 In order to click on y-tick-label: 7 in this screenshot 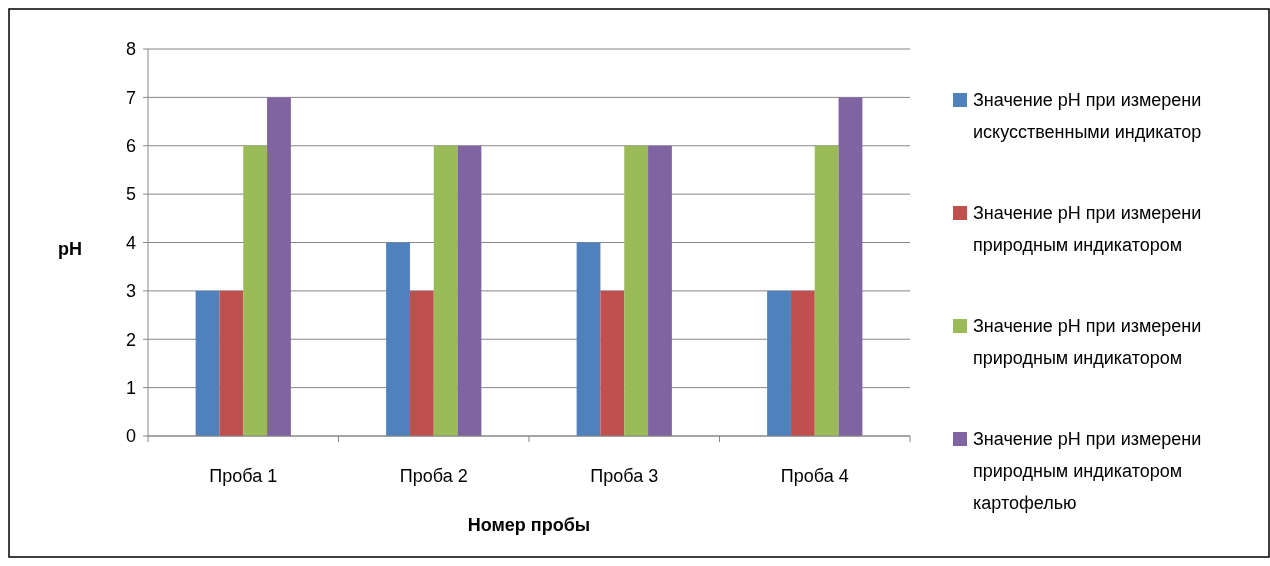, I will do `click(130, 97)`.